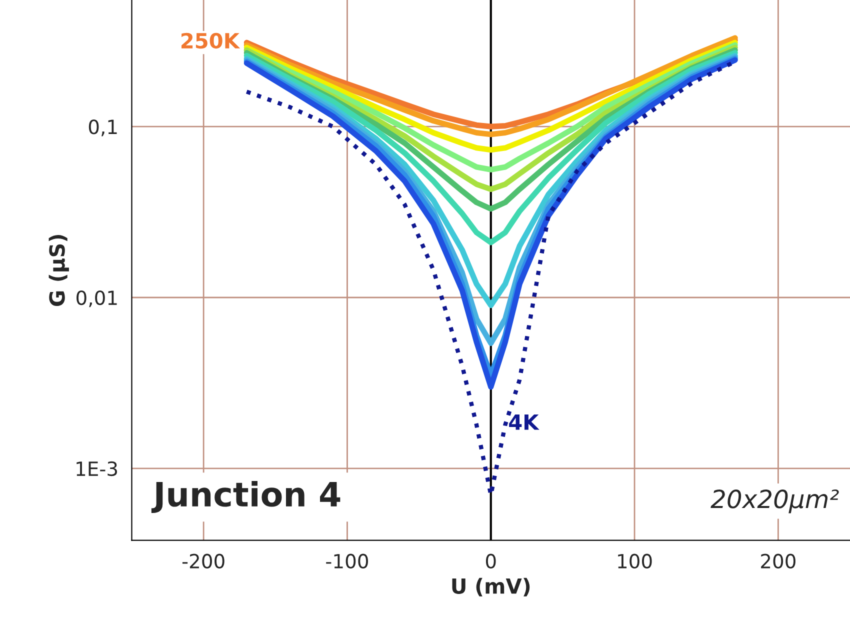 This screenshot has height=621, width=850. What do you see at coordinates (347, 561) in the screenshot?
I see `x-tick-label: -100` at bounding box center [347, 561].